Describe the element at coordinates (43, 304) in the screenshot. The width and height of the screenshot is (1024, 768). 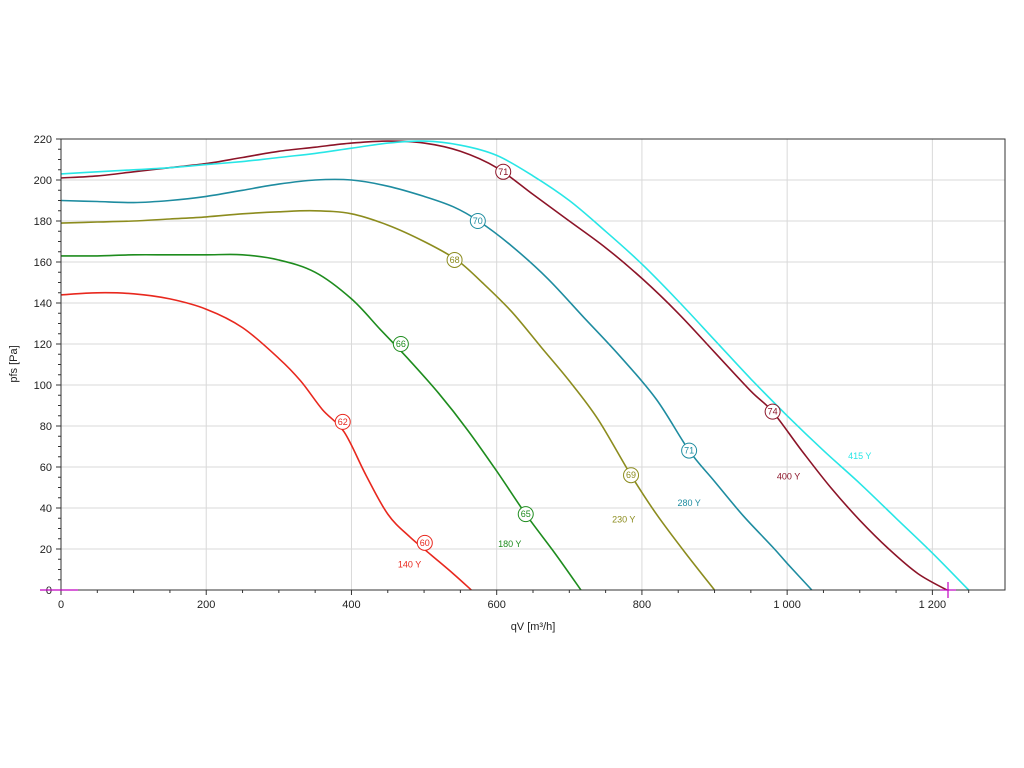
I see `y-tick-label: 140` at that location.